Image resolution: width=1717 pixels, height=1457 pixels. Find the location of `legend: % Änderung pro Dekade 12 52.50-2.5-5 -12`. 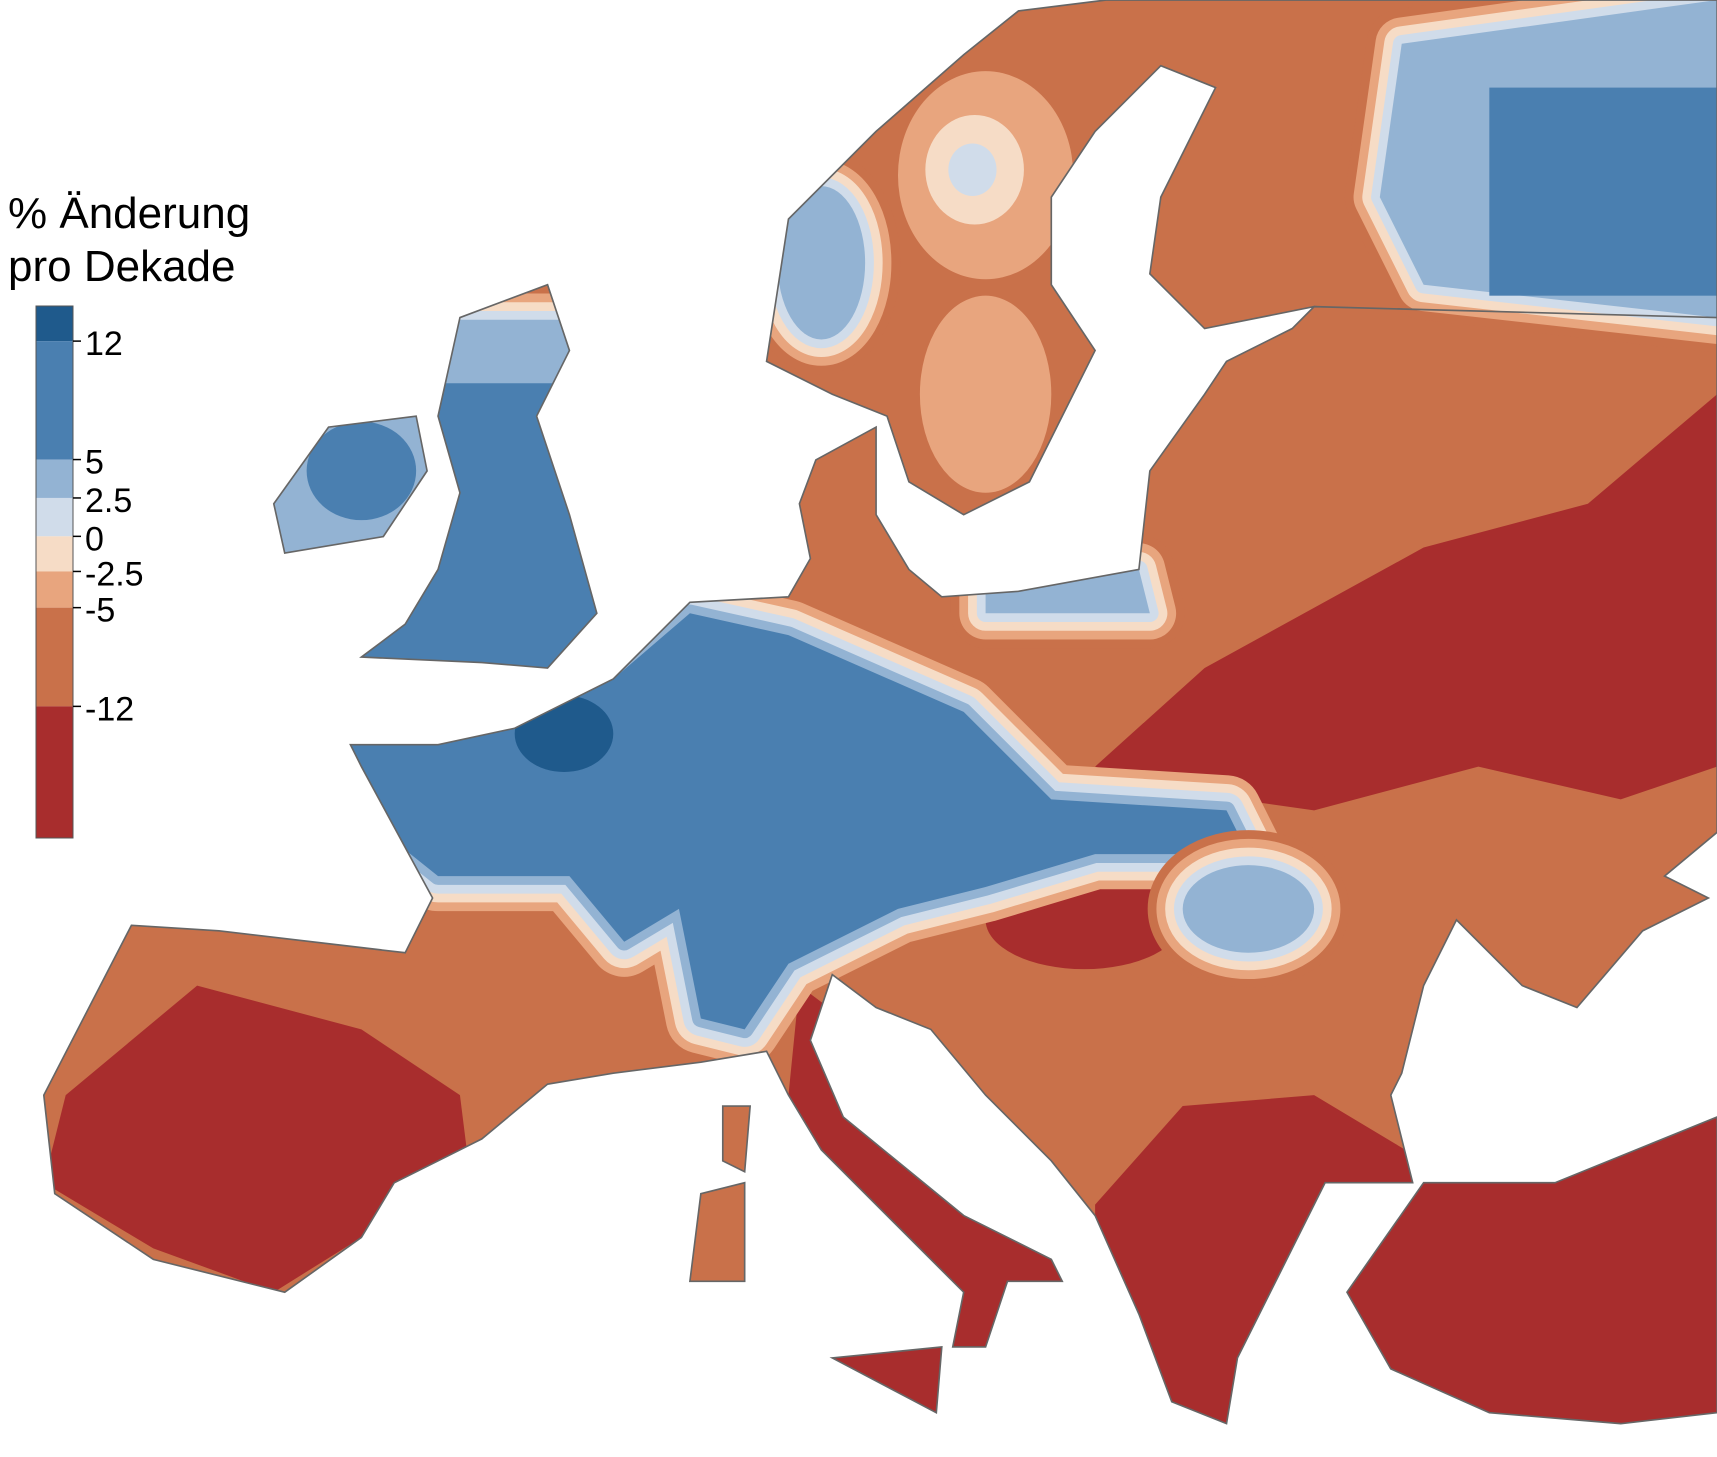

legend: % Änderung pro Dekade 12 52.50-2.5-5 -12 is located at coordinates (129, 514).